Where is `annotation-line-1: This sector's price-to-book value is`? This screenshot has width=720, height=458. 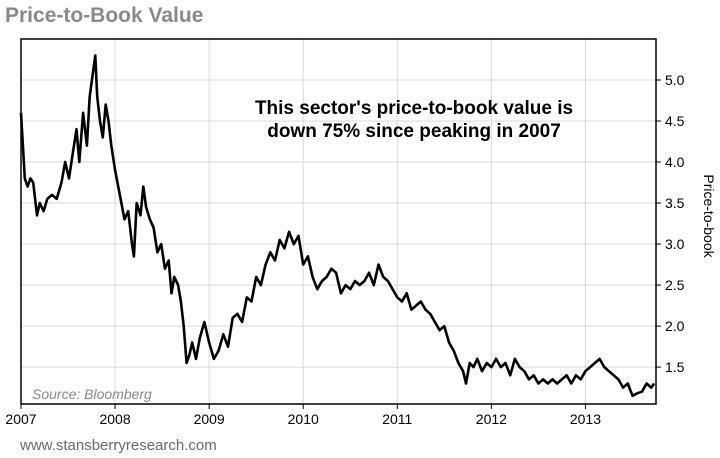 annotation-line-1: This sector's price-to-book value is is located at coordinates (414, 108).